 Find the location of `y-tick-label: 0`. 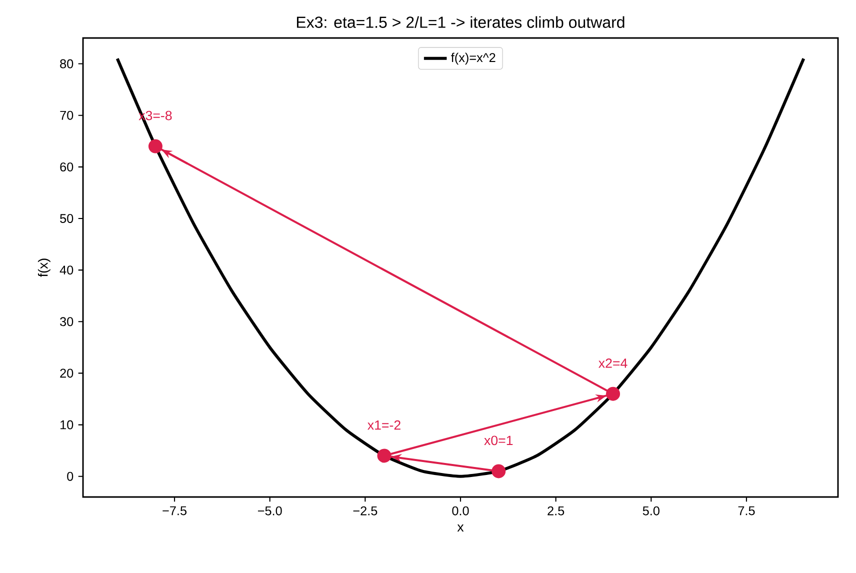

y-tick-label: 0 is located at coordinates (70, 476).